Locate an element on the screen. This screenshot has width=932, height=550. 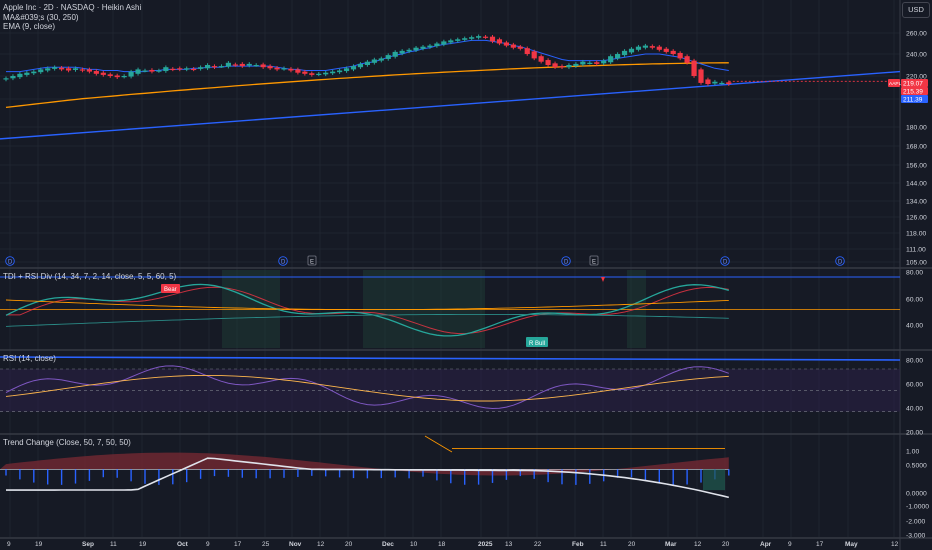
rsi-line is located at coordinates (367, 387).